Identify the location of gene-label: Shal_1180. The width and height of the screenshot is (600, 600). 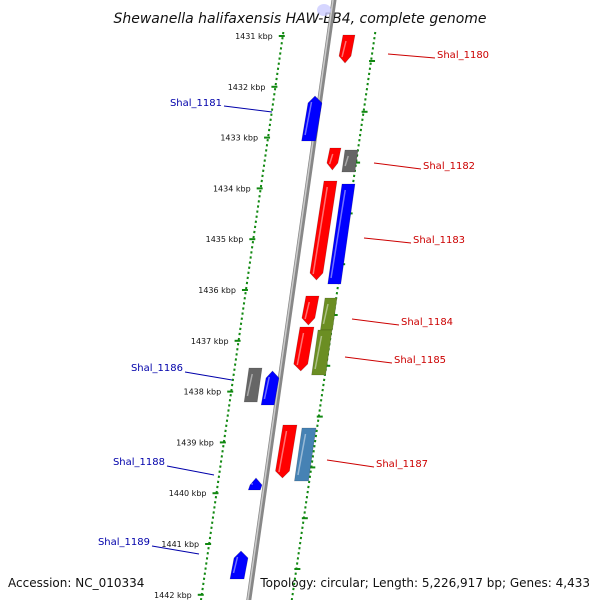
(463, 55).